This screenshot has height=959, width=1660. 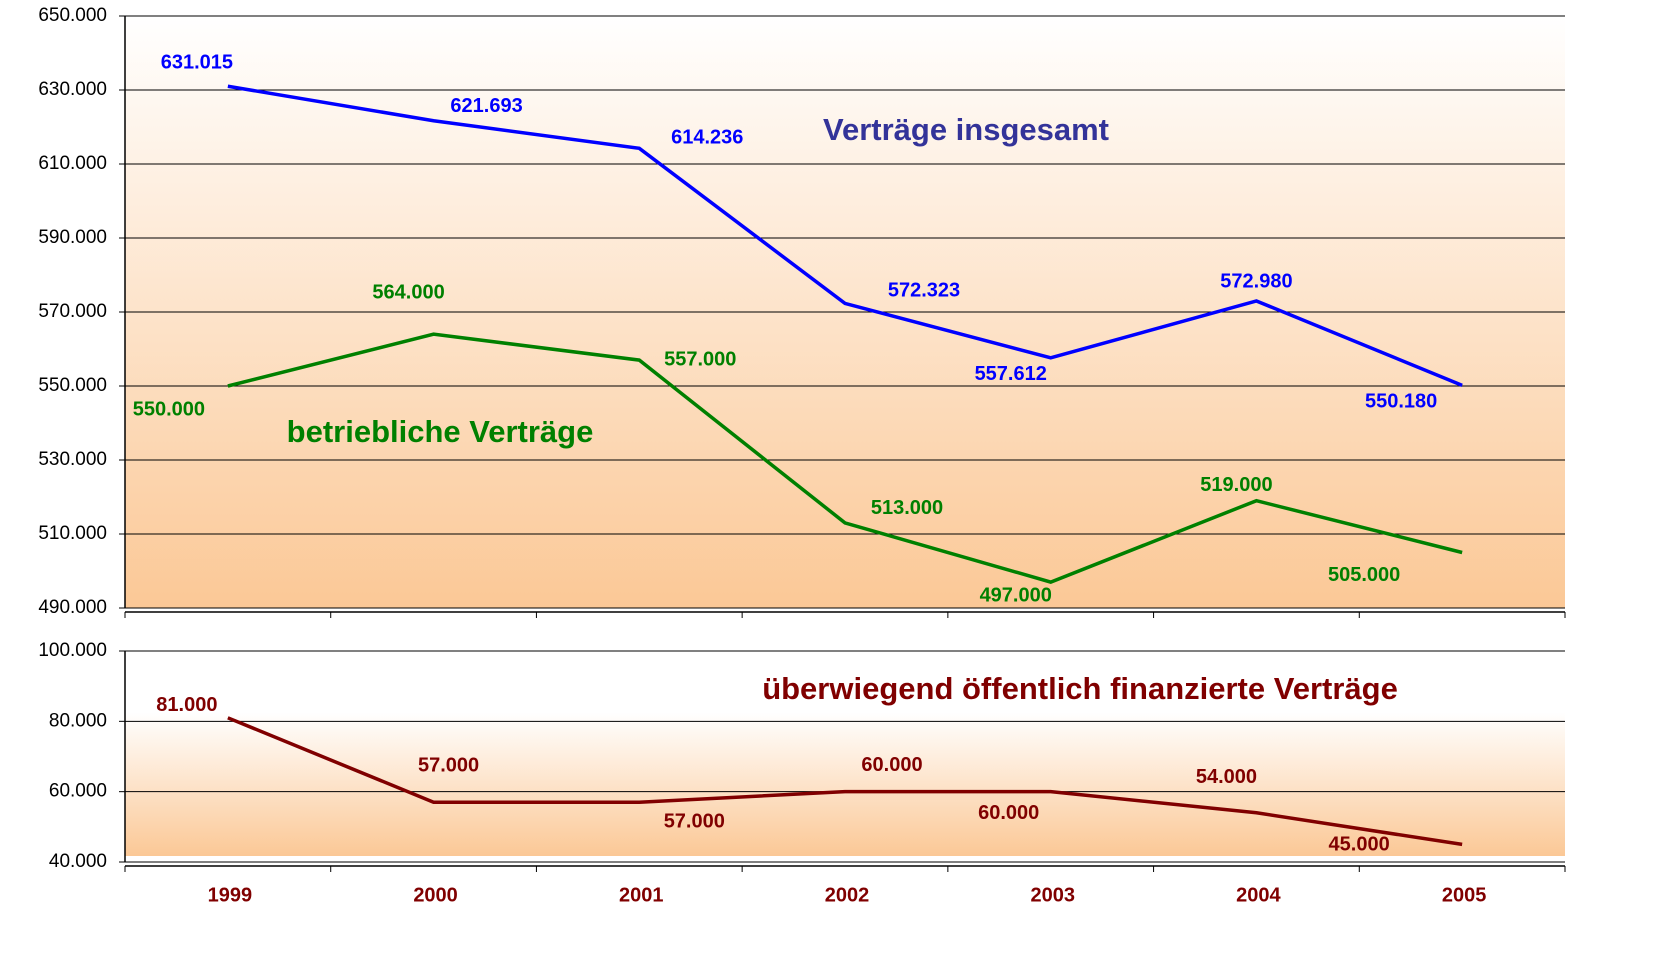 What do you see at coordinates (72, 311) in the screenshot?
I see `y-tick-label: 570.000` at bounding box center [72, 311].